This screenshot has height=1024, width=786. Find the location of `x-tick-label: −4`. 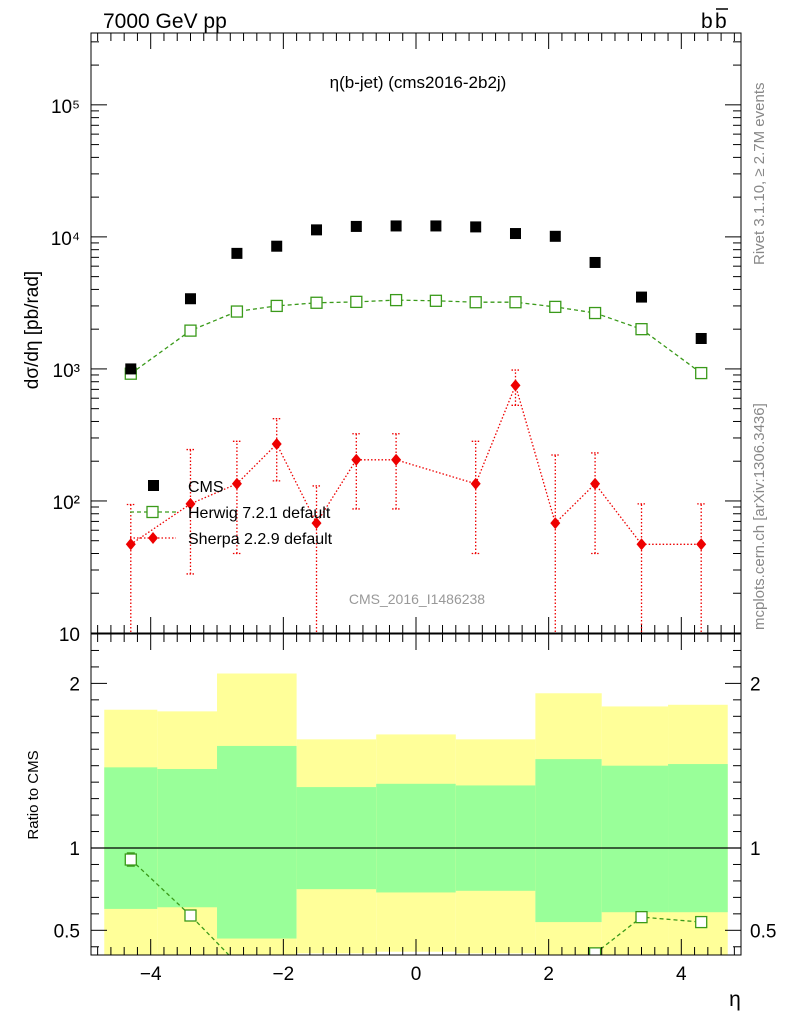

x-tick-label: −4 is located at coordinates (151, 974).